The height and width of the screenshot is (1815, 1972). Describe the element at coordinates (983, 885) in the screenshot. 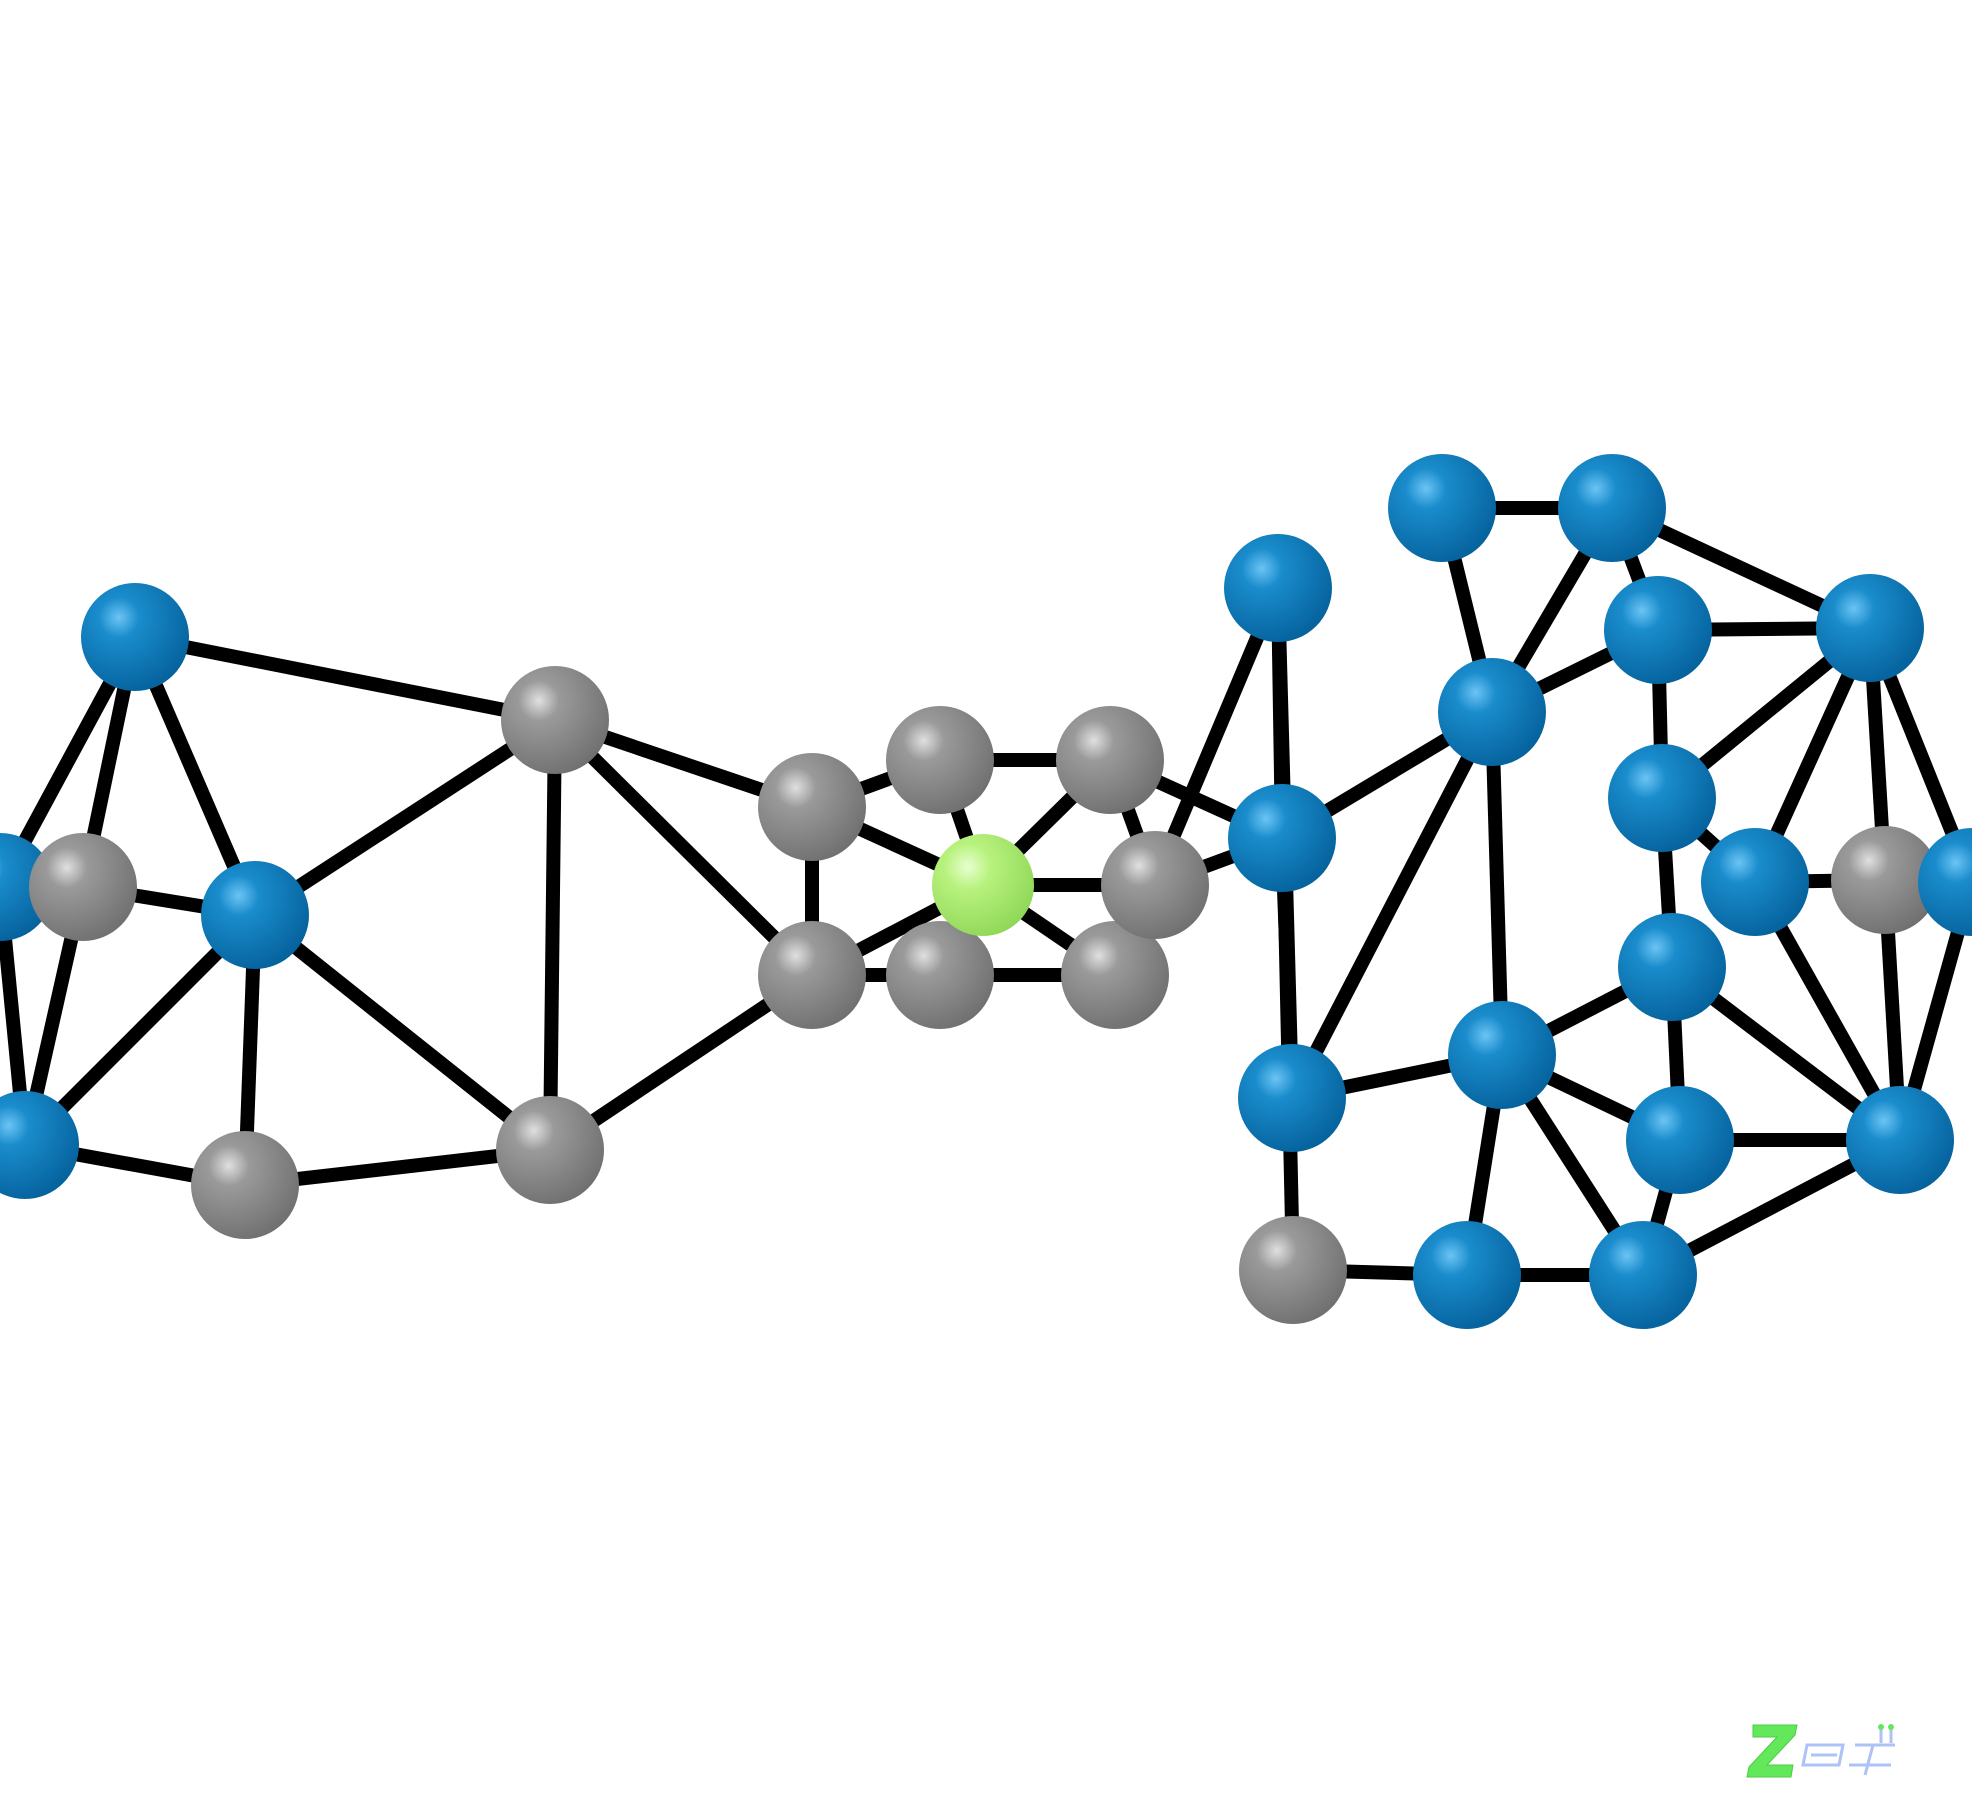

I see `atom-green` at that location.